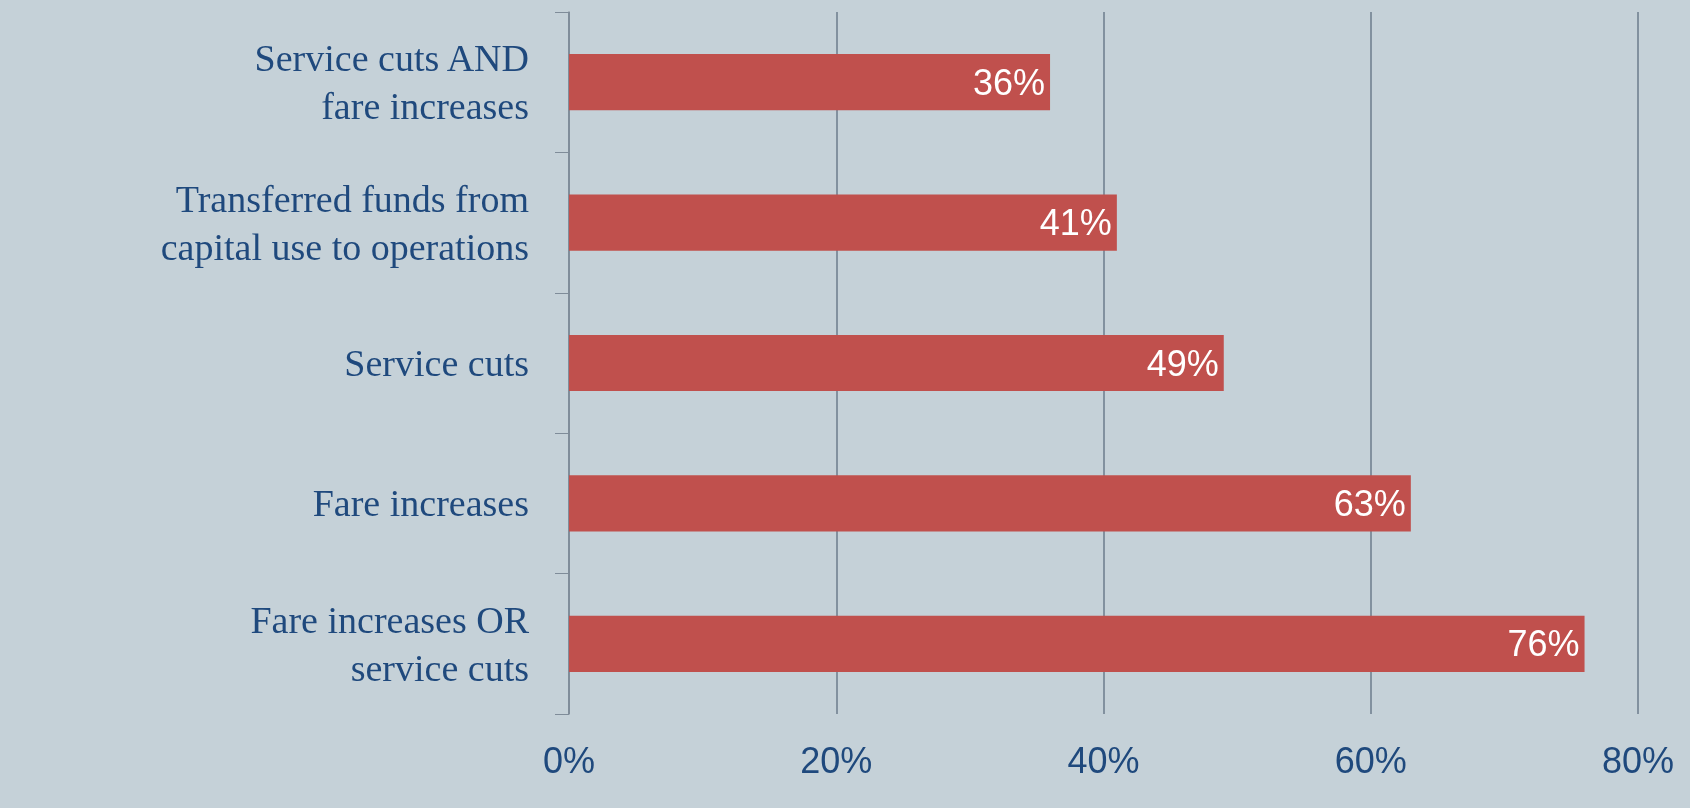 The height and width of the screenshot is (808, 1690). Describe the element at coordinates (1543, 644) in the screenshot. I see `data-label: 76%` at that location.